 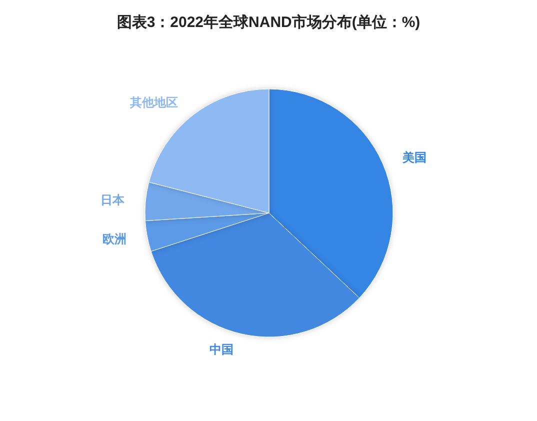 I want to click on slice-label: 中国, so click(x=221, y=349).